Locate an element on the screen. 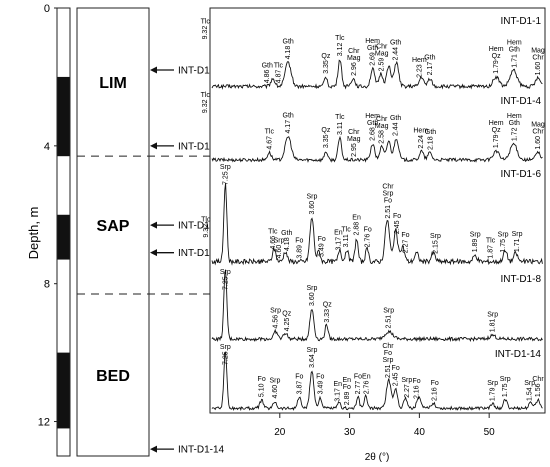 This screenshot has width=550, height=467. d-spacing-label: 2.88 is located at coordinates (357, 229).